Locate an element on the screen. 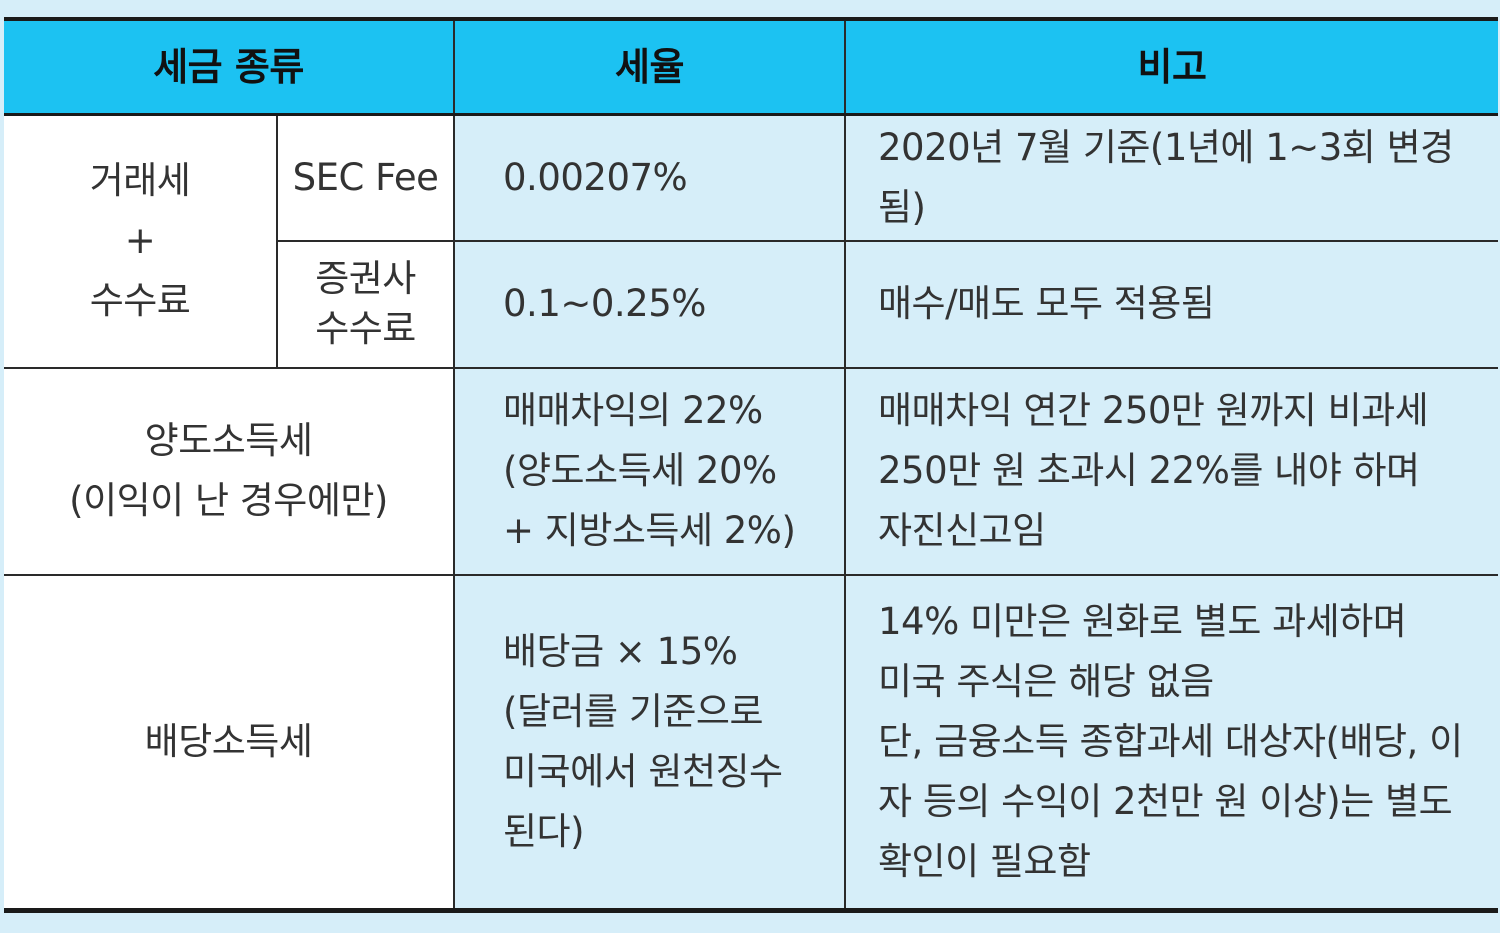 The height and width of the screenshot is (933, 1500). cell-broker-fee-note: 매수/매도 모두 적용됨 is located at coordinates (1171, 304).